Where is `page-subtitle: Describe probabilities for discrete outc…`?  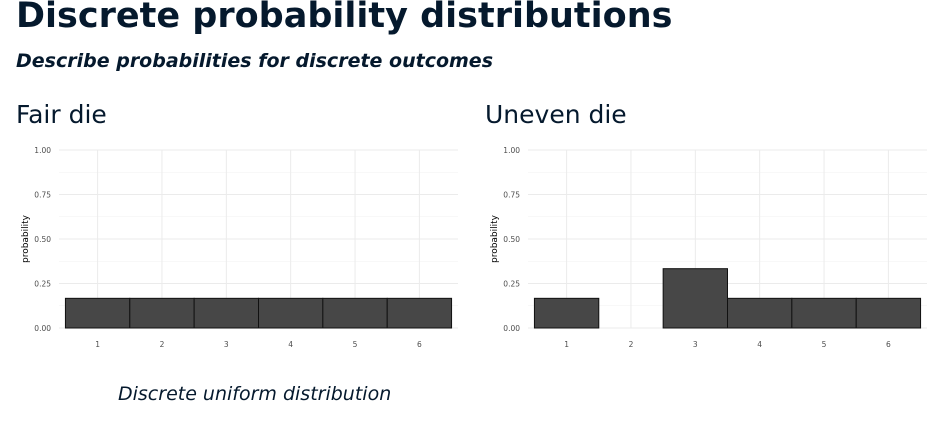 page-subtitle: Describe probabilities for discrete outc… is located at coordinates (255, 61).